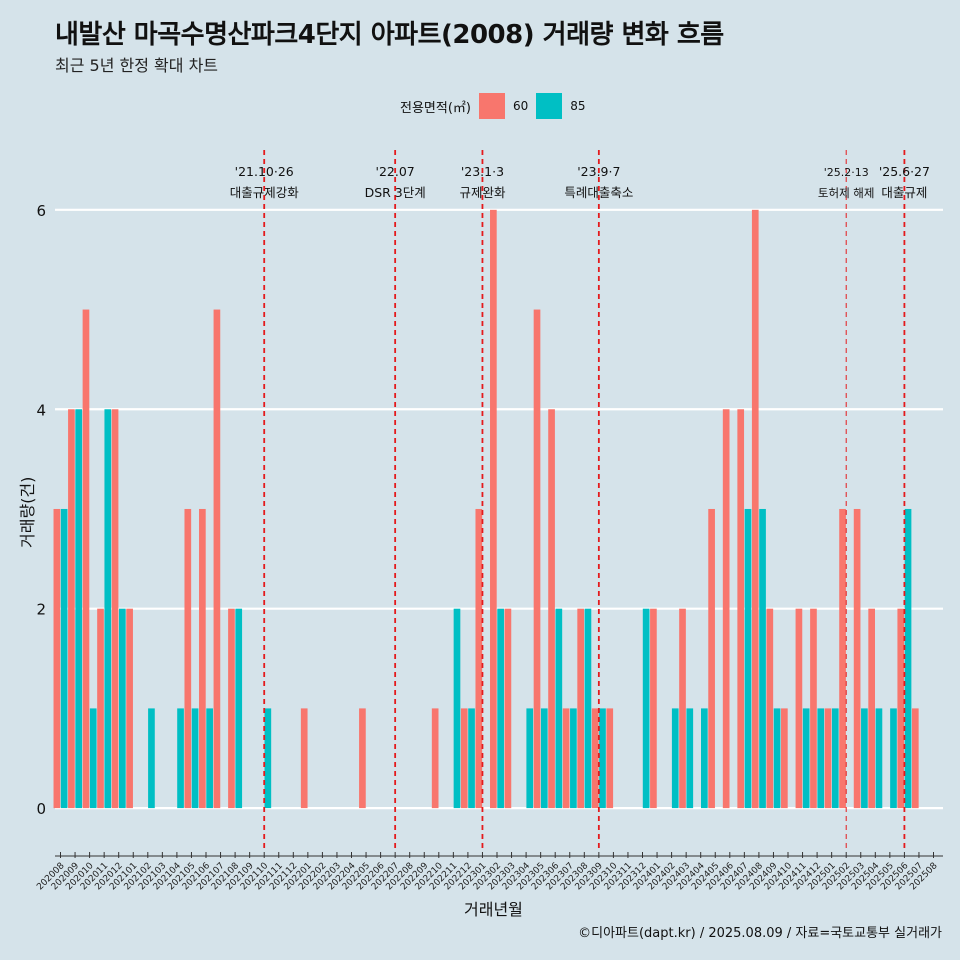 The width and height of the screenshot is (960, 960). What do you see at coordinates (395, 171) in the screenshot?
I see `event-date: '22.07` at bounding box center [395, 171].